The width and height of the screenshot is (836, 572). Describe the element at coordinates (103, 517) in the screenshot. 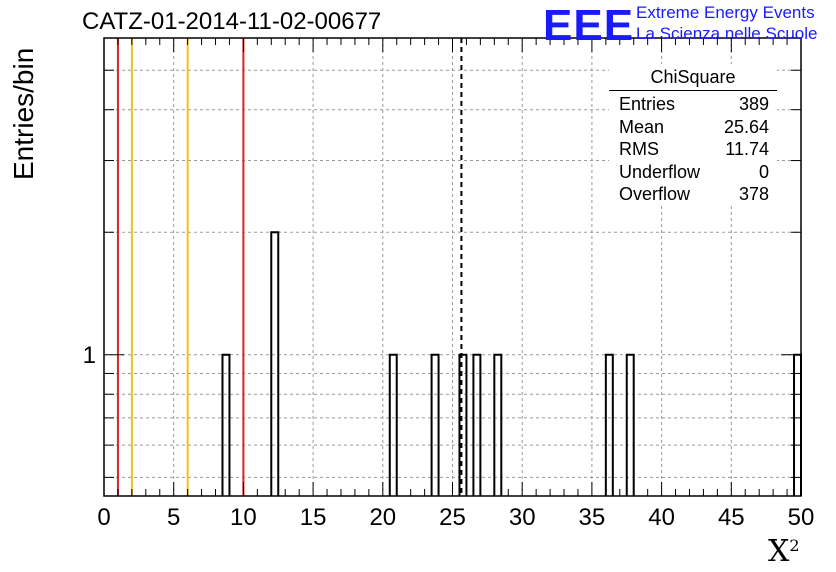

I see `x-tick-label: 0` at that location.